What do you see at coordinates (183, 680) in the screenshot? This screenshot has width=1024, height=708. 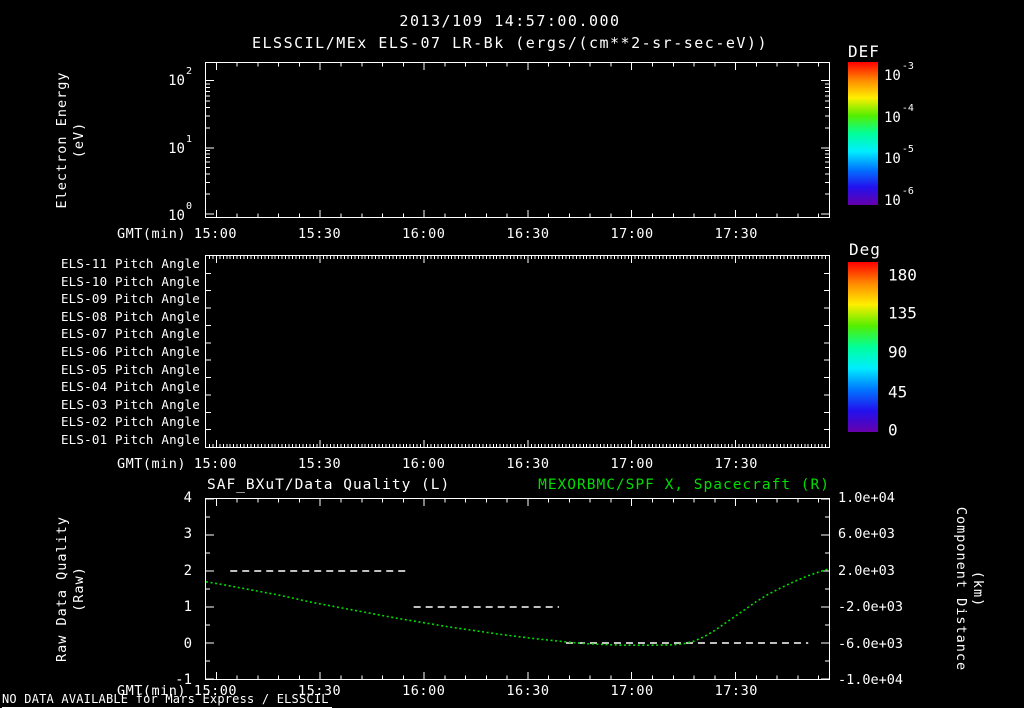 I see `tick-label: -1` at bounding box center [183, 680].